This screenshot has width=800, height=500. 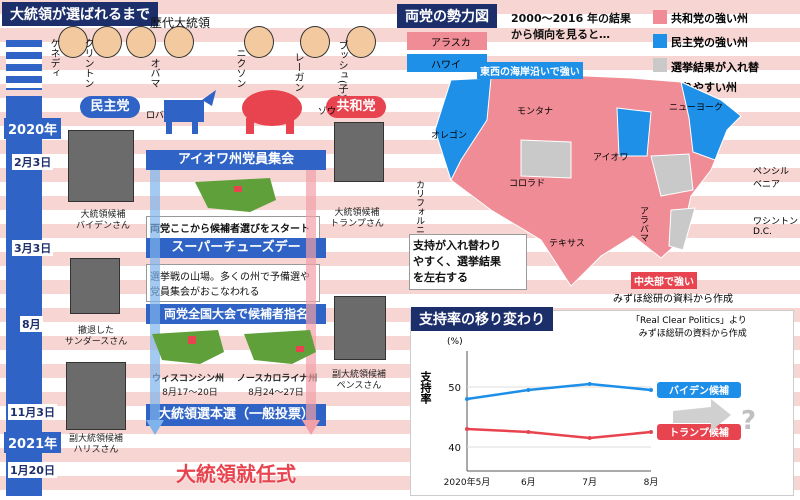 What do you see at coordinates (236, 248) in the screenshot?
I see `event-super-tuesday: スーパーチューズデー` at bounding box center [236, 248].